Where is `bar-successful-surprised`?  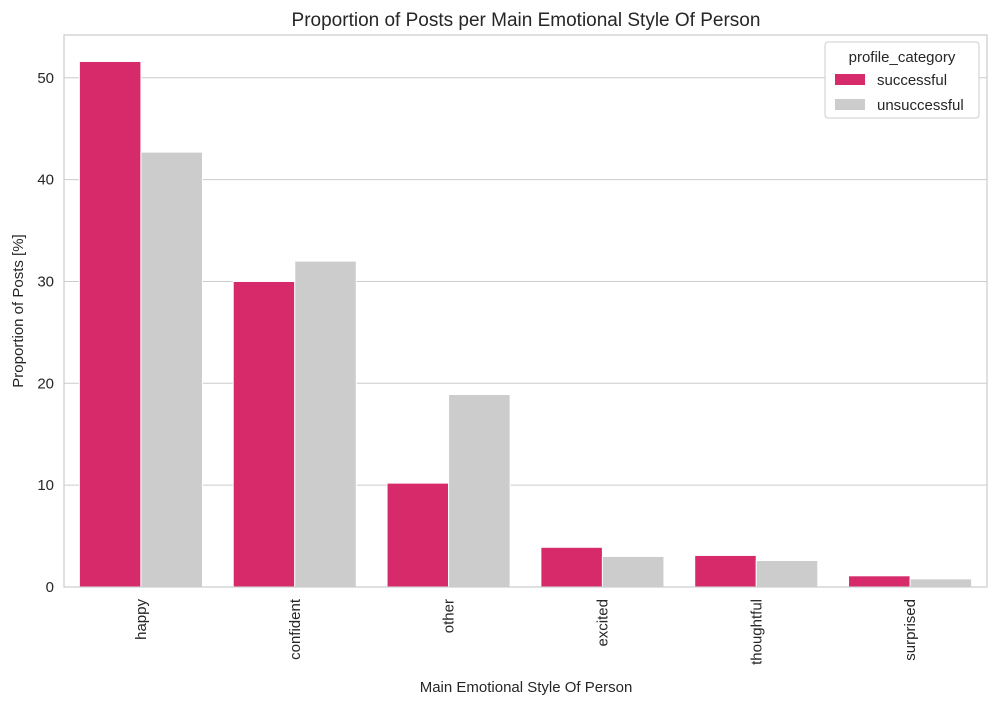
bar-successful-surprised is located at coordinates (879, 581).